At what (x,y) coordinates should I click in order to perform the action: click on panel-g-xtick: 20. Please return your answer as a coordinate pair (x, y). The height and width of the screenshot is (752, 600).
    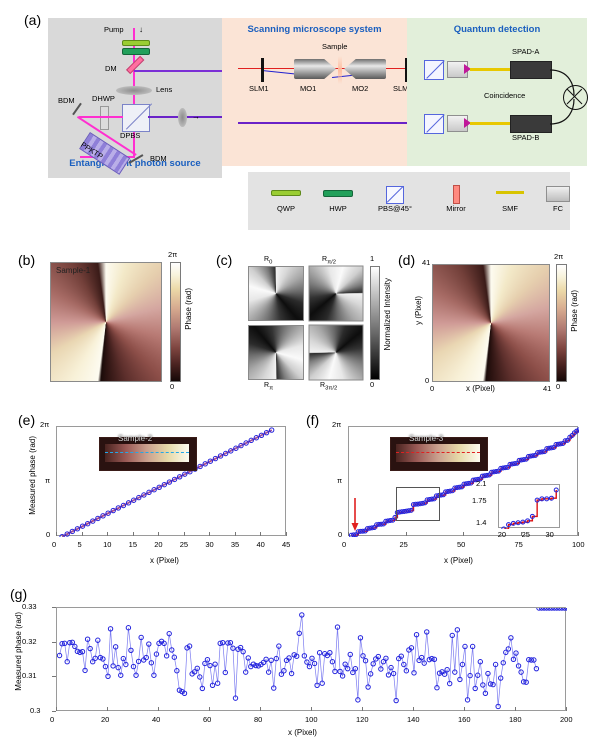
    Looking at the image, I should click on (105, 719).